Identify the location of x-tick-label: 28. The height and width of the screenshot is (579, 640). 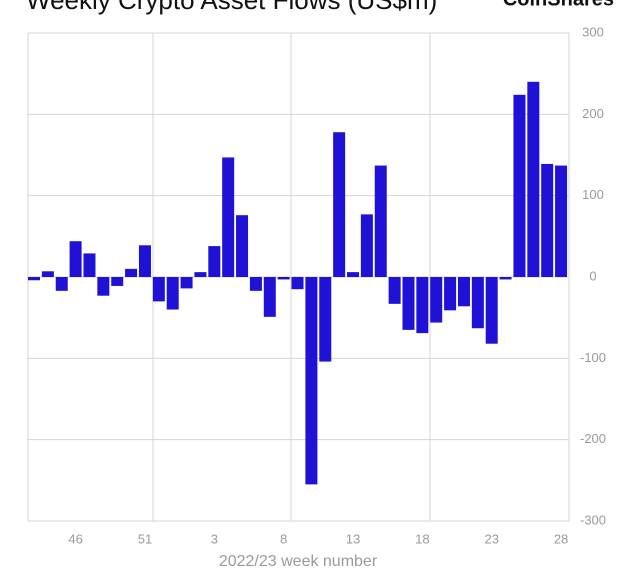
(561, 538).